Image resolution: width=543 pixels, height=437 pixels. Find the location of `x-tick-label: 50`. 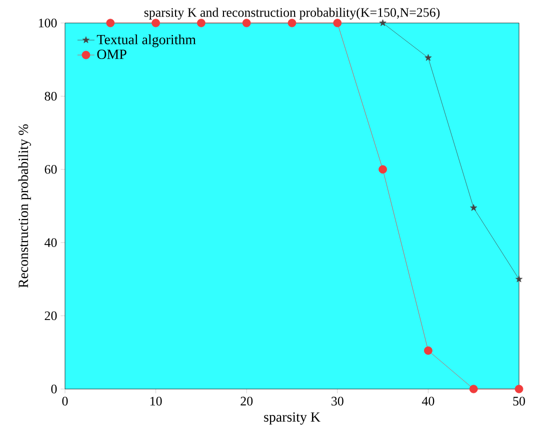

x-tick-label: 50 is located at coordinates (519, 401).